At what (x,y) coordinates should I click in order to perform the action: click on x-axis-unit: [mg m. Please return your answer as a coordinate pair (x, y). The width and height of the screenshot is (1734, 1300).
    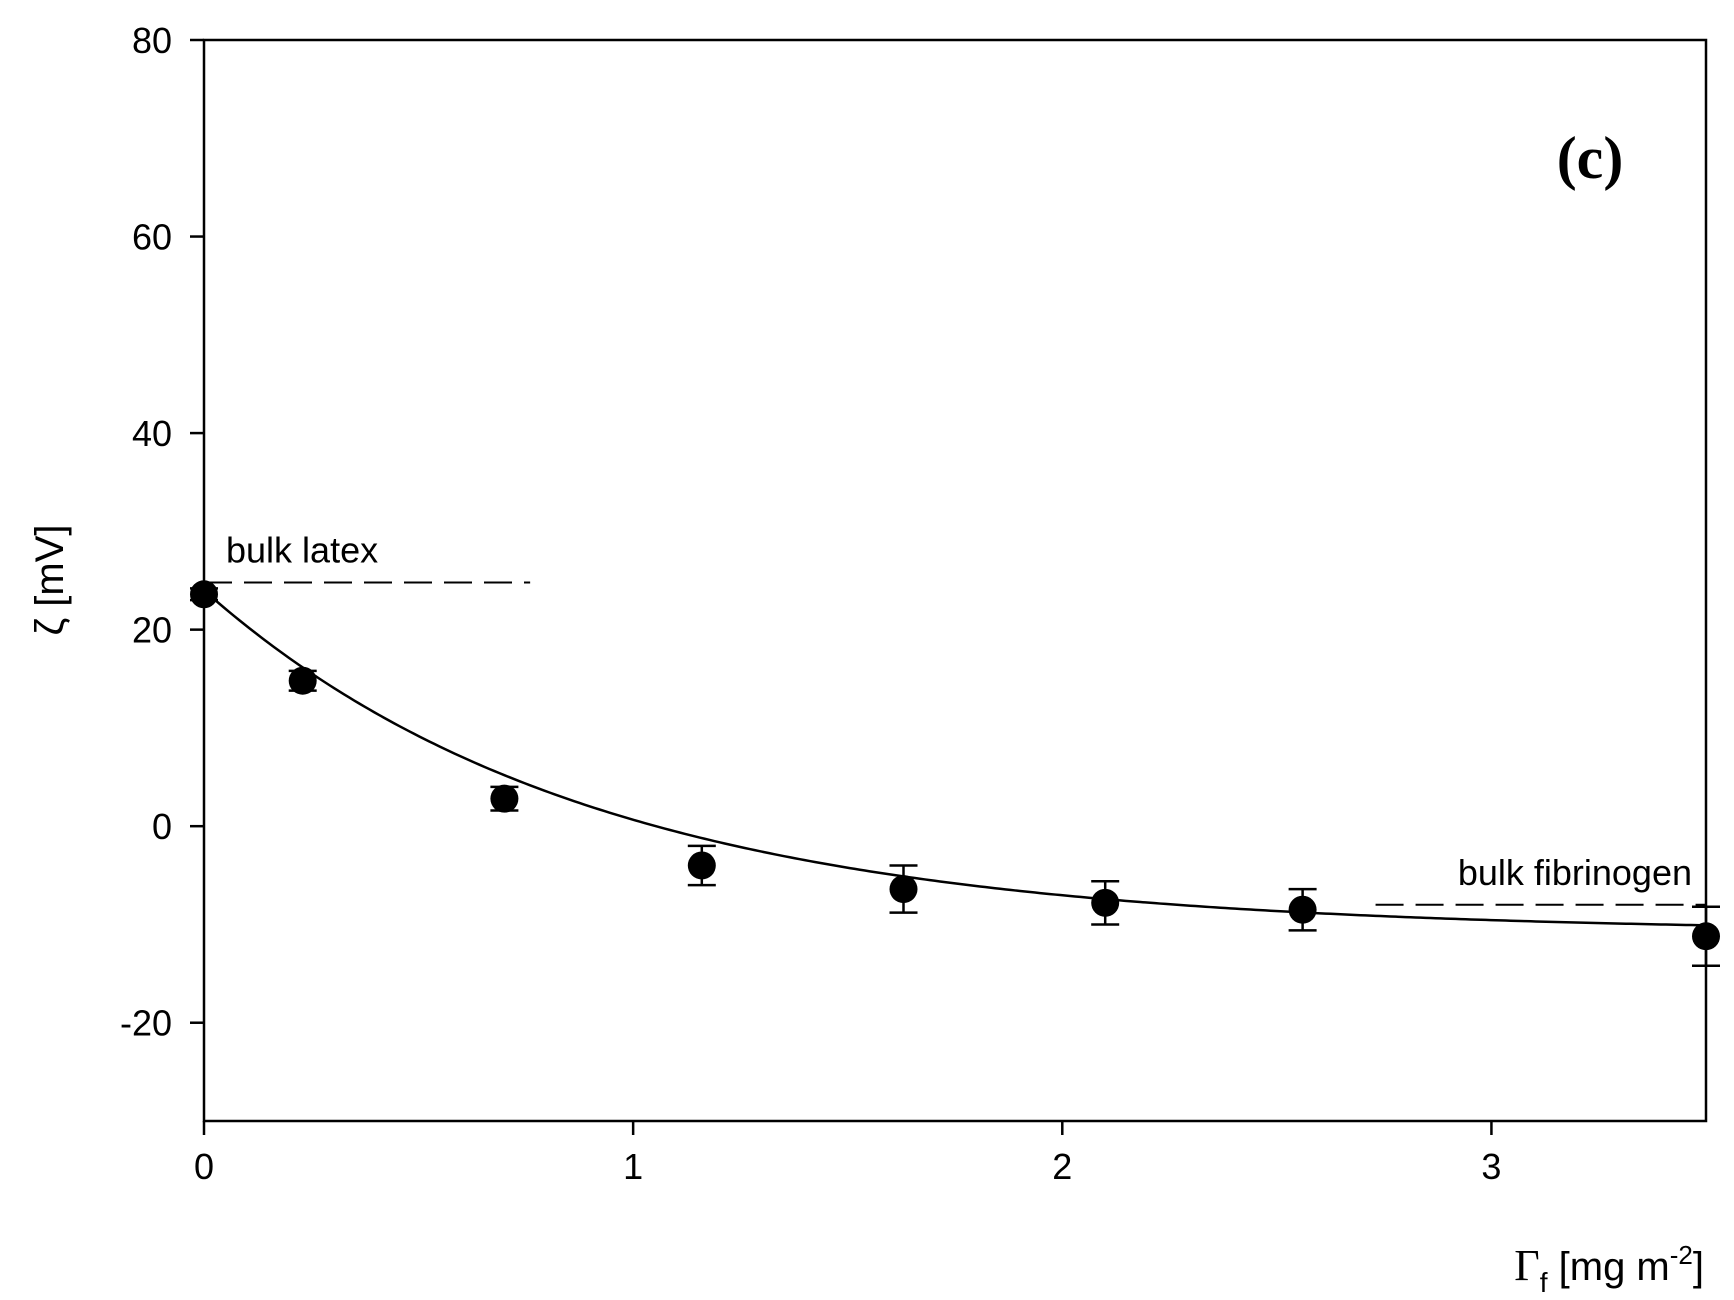
    Looking at the image, I should click on (1609, 1267).